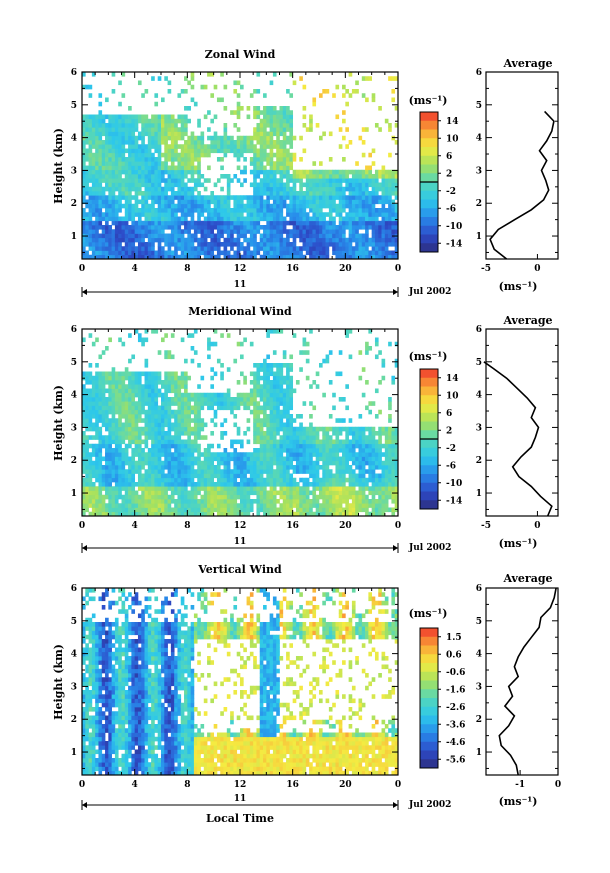 The width and height of the screenshot is (610, 873). Describe the element at coordinates (240, 54) in the screenshot. I see `zonal-wind-title: Zonal Wind` at that location.